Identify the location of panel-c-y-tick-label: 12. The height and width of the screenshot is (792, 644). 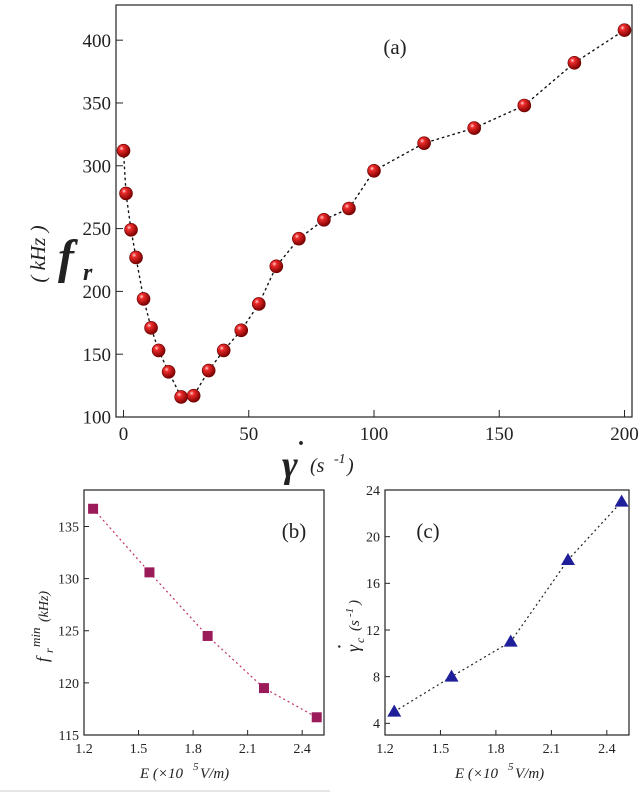
(373, 631).